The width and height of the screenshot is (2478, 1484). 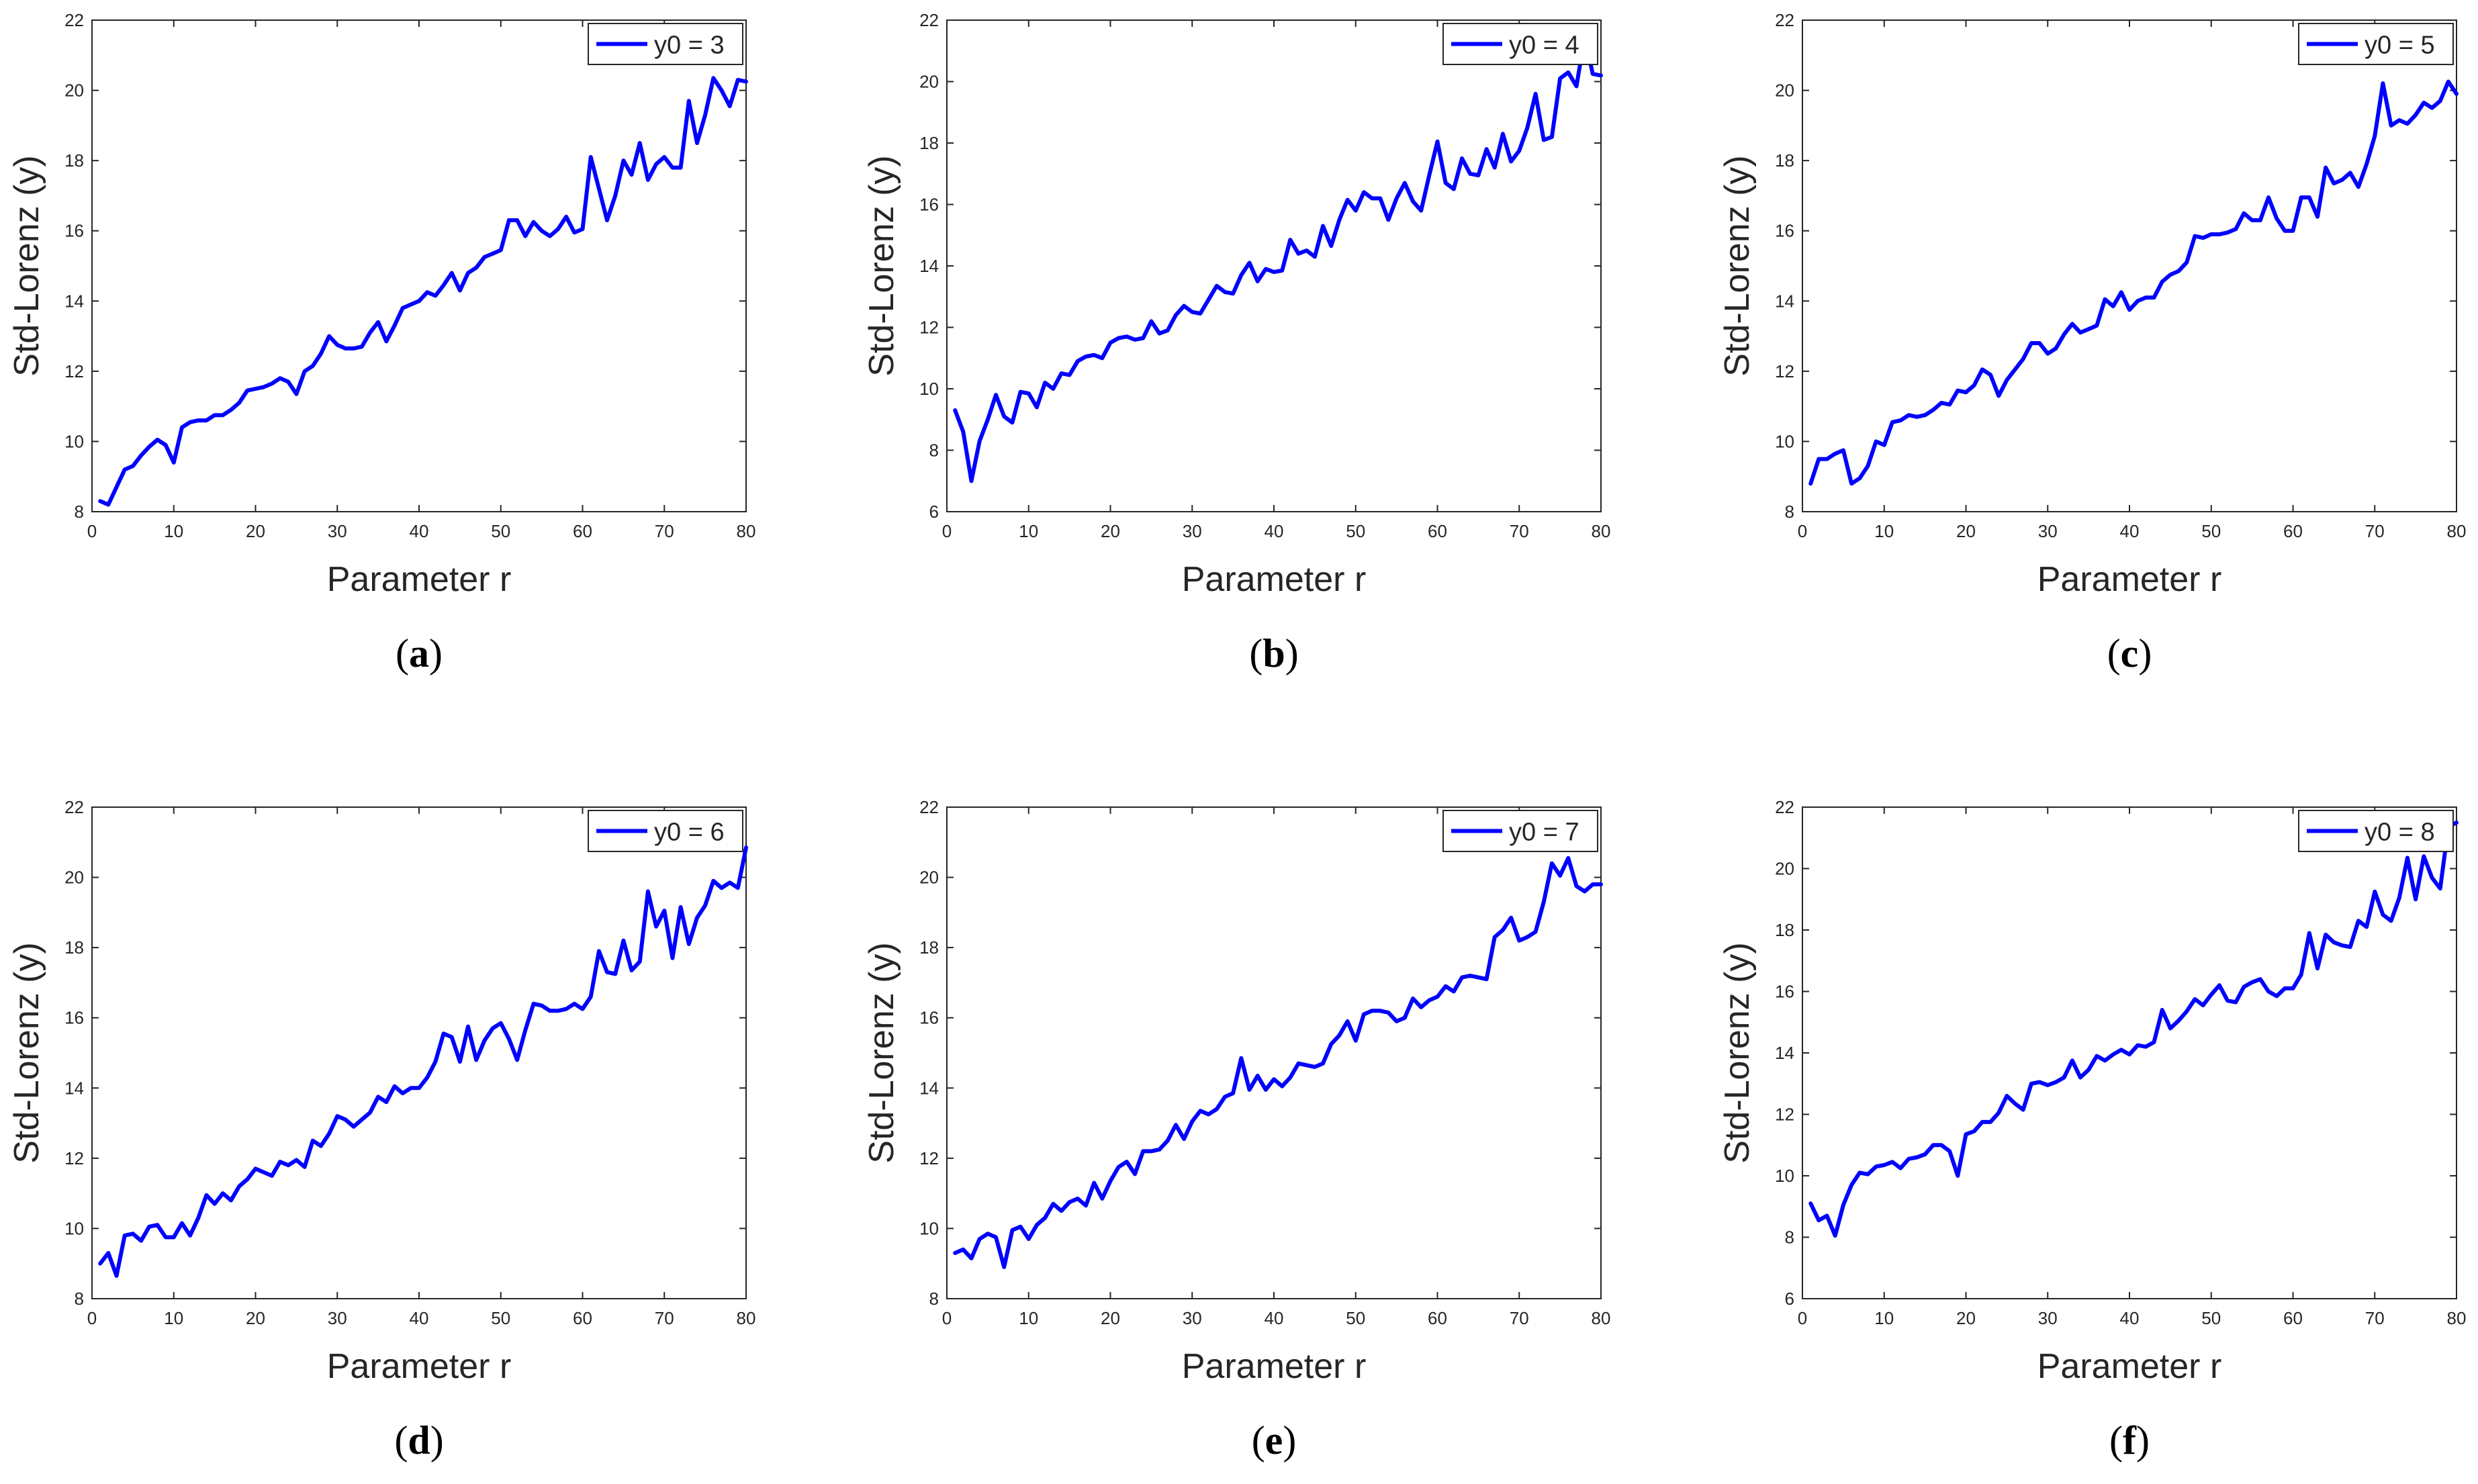 I want to click on panel-caption: (d), so click(x=418, y=1440).